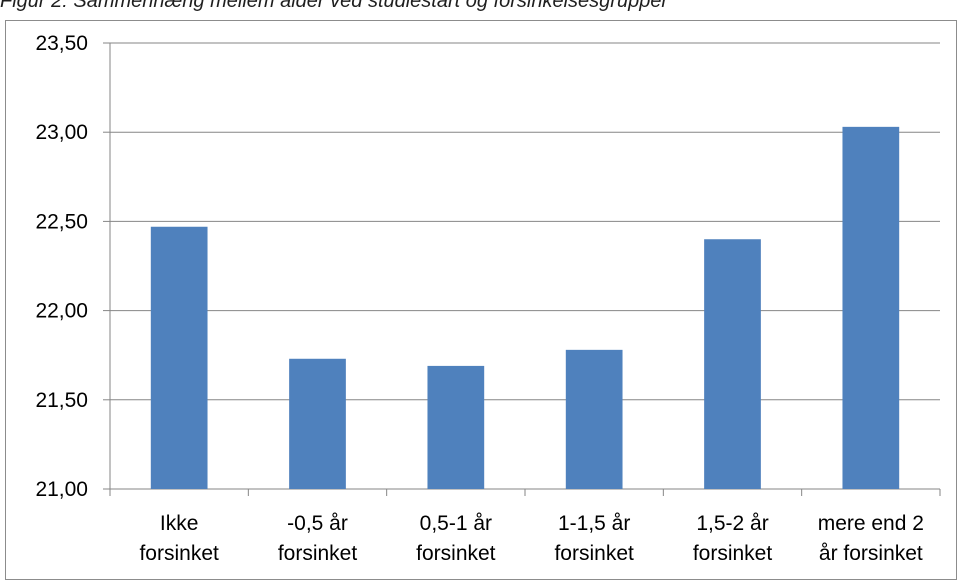 The height and width of the screenshot is (581, 958). Describe the element at coordinates (871, 523) in the screenshot. I see `x-category-label: mere end 2` at that location.